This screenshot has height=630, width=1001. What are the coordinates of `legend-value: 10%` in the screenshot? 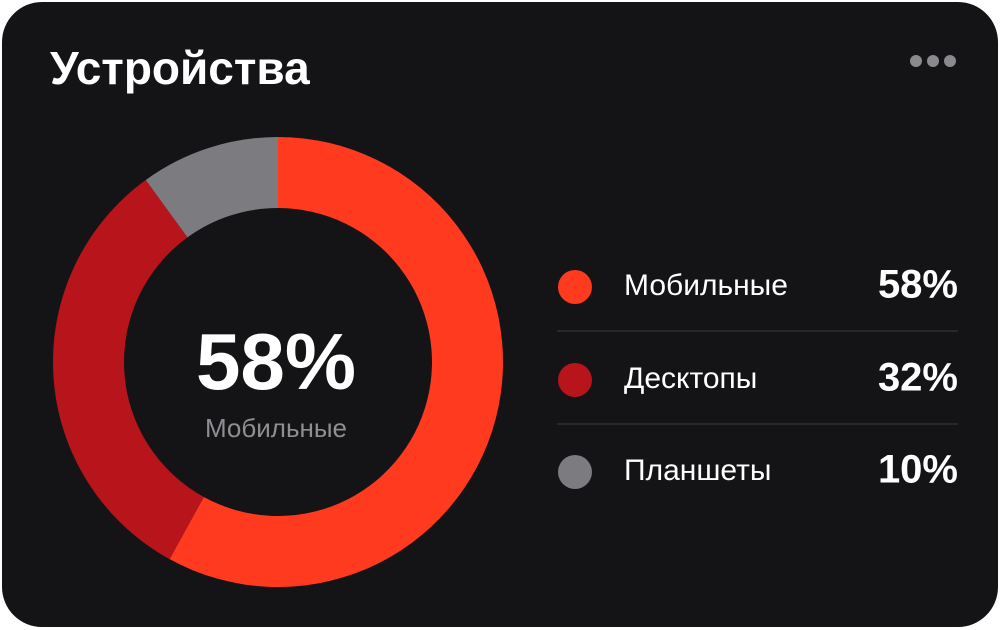 It's located at (918, 470).